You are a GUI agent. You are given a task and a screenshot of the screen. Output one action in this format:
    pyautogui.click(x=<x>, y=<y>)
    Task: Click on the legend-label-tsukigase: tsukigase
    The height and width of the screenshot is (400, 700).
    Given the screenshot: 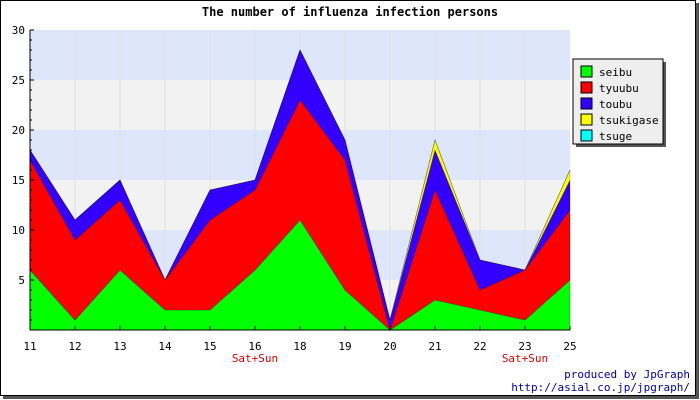 What is the action you would take?
    pyautogui.click(x=629, y=120)
    